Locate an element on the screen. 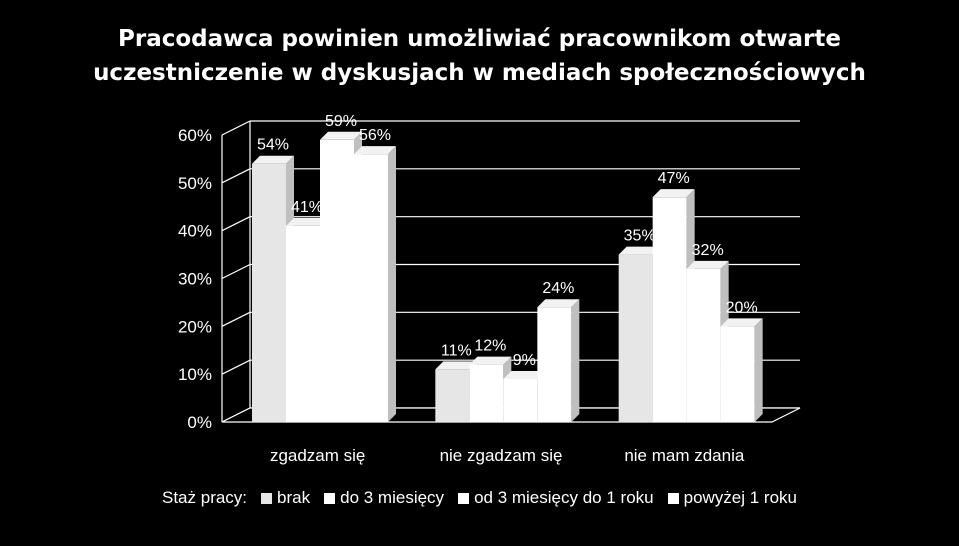  legend-item: od 3 miesięcy do 1 roku is located at coordinates (556, 498).